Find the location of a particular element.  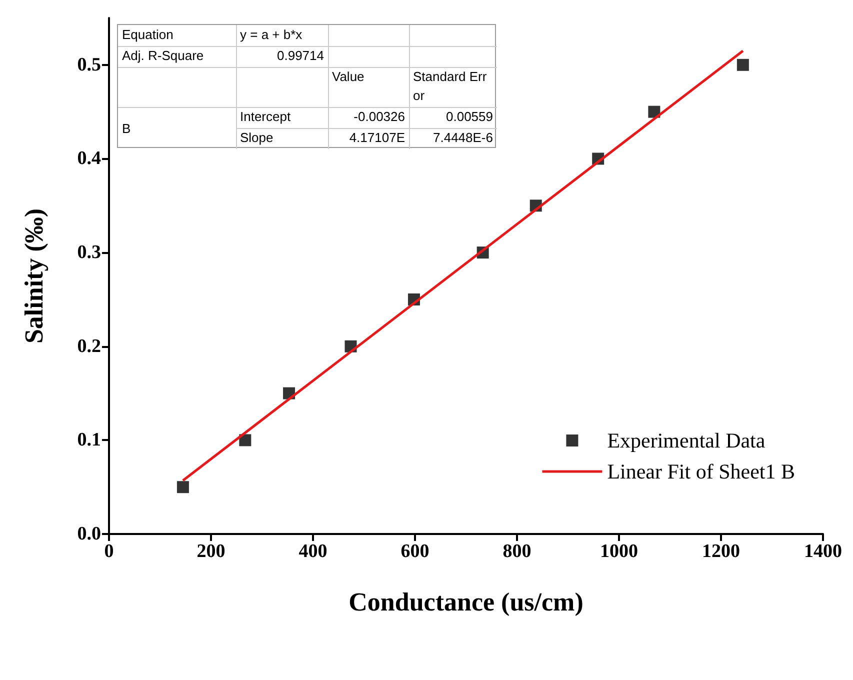

annotation: 0.99714 is located at coordinates (300, 56).